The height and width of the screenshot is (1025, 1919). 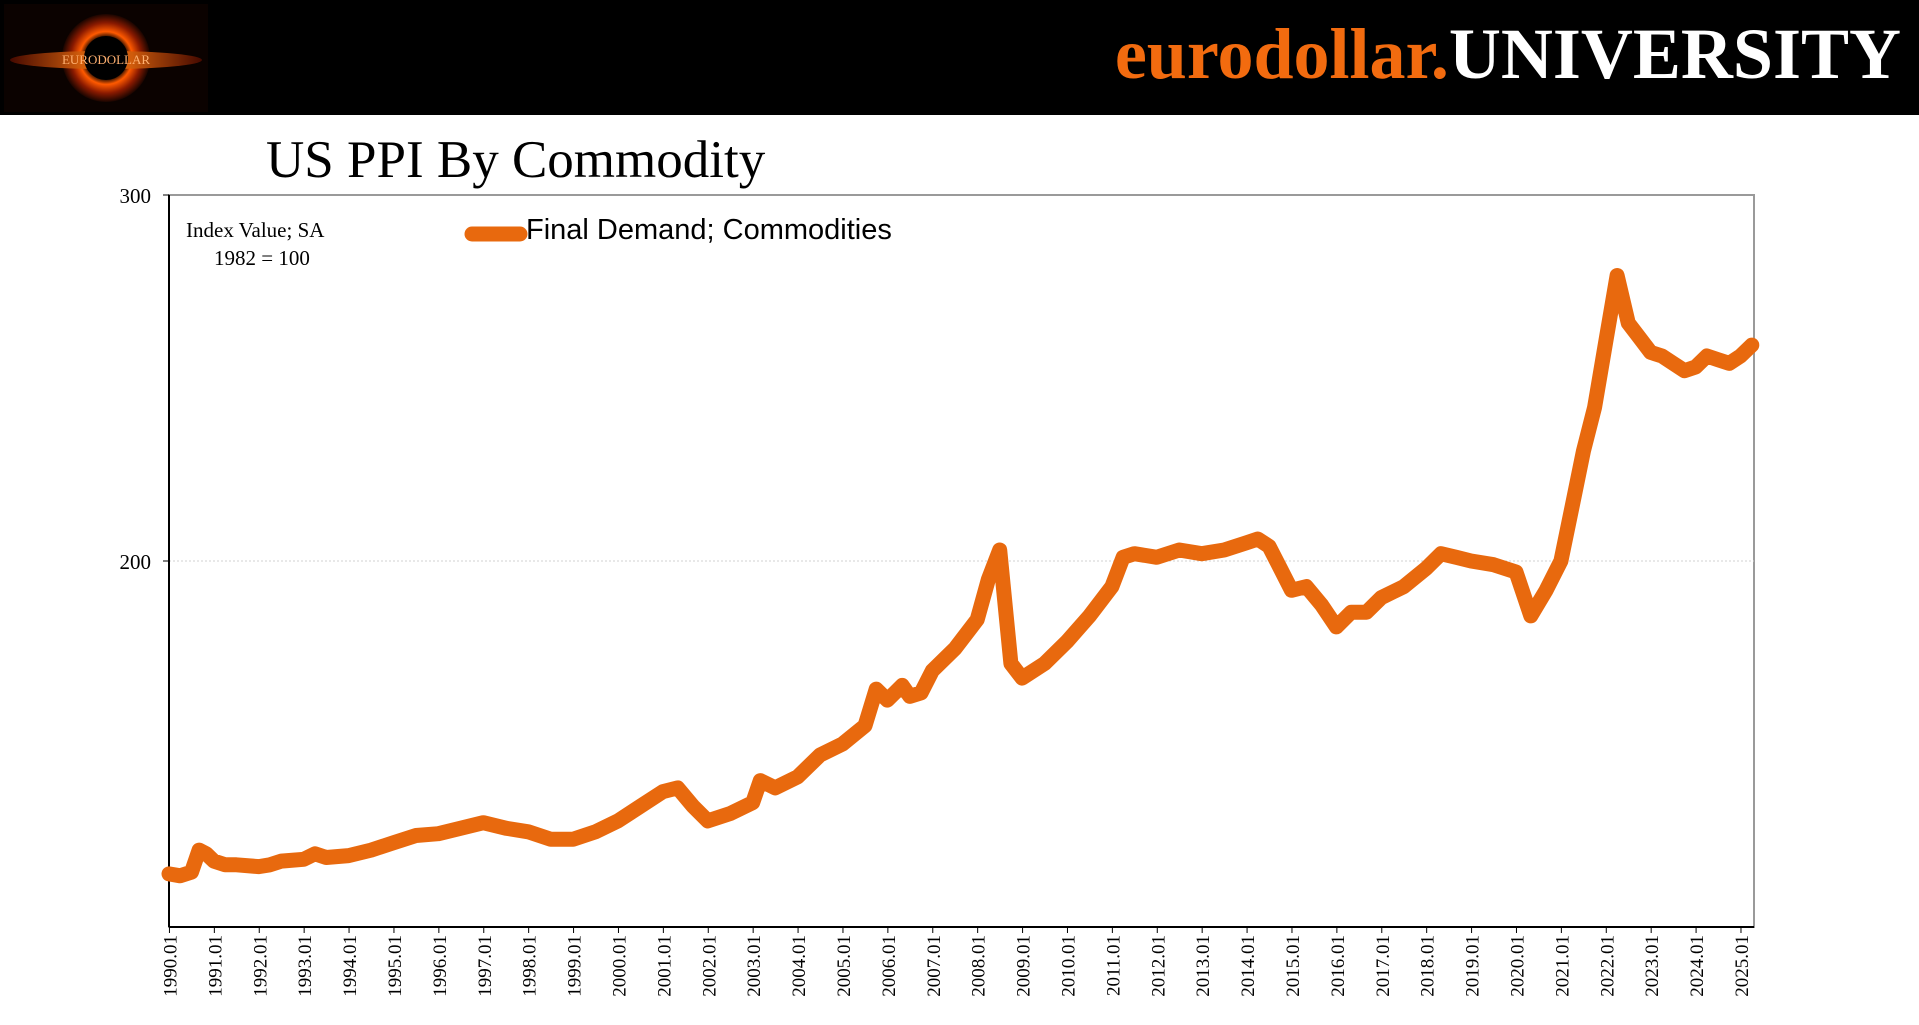 I want to click on x-tick-label-2010.01: 2010.01, so click(x=1068, y=966).